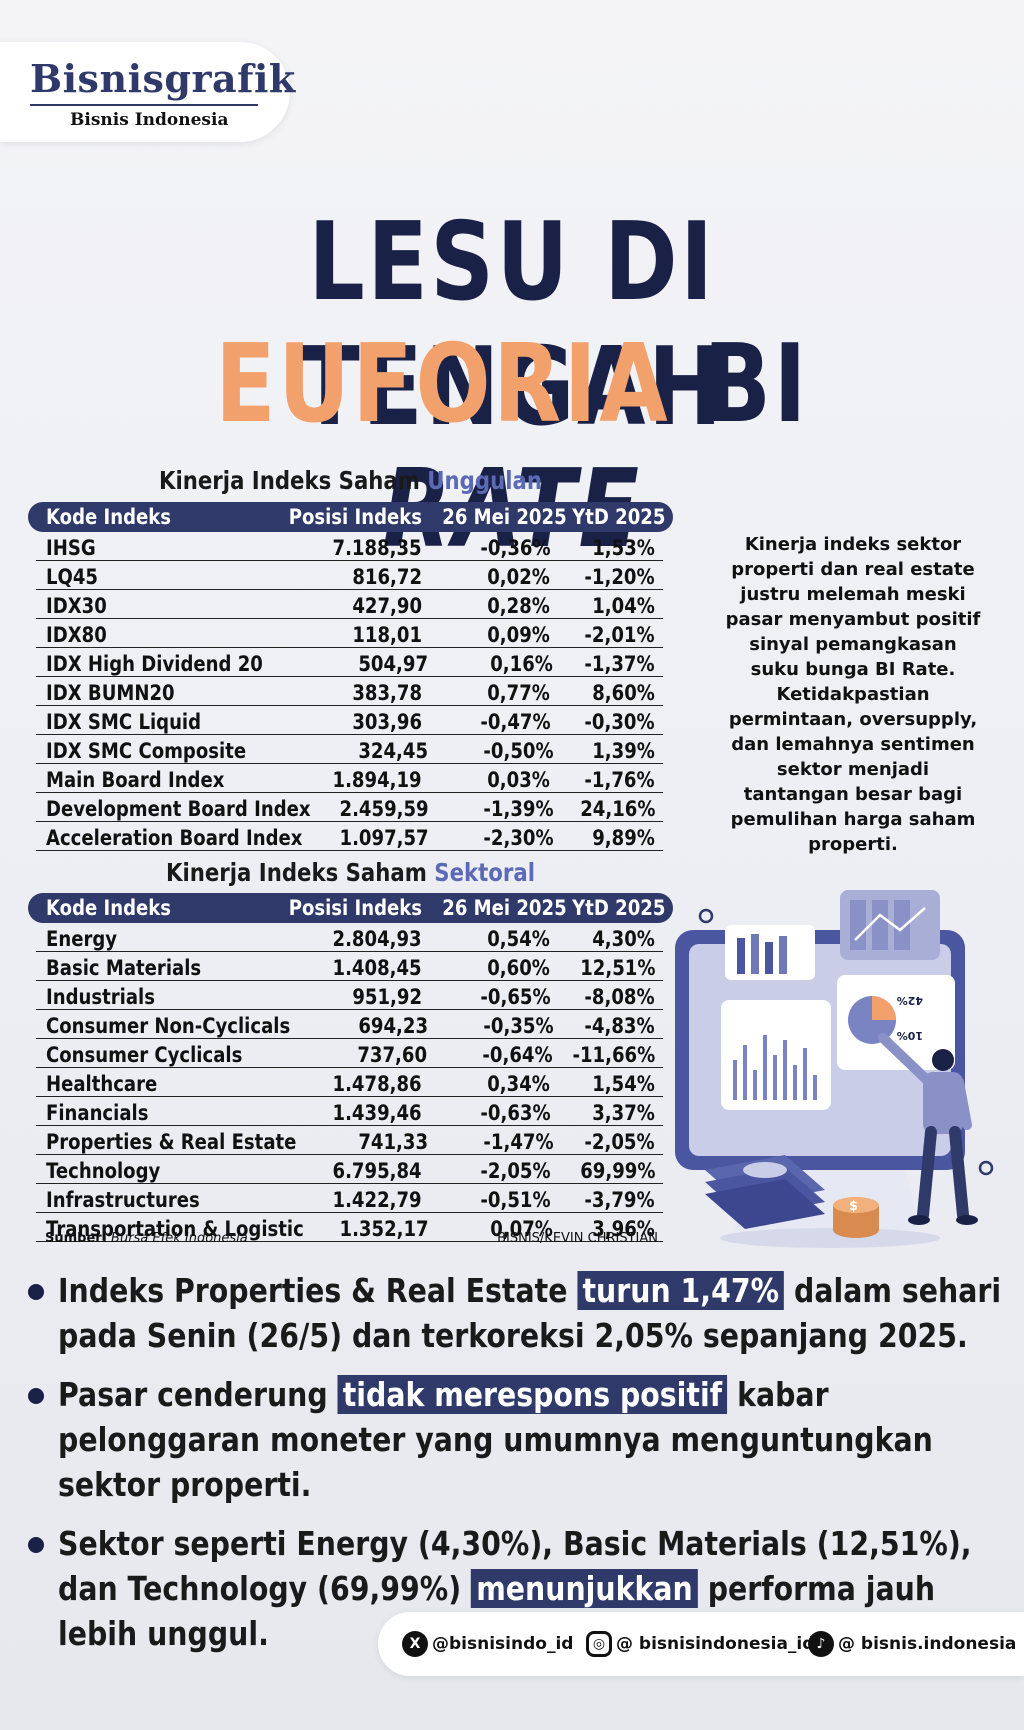  What do you see at coordinates (519, 939) in the screenshot?
I see `cell-value: 0,54%` at bounding box center [519, 939].